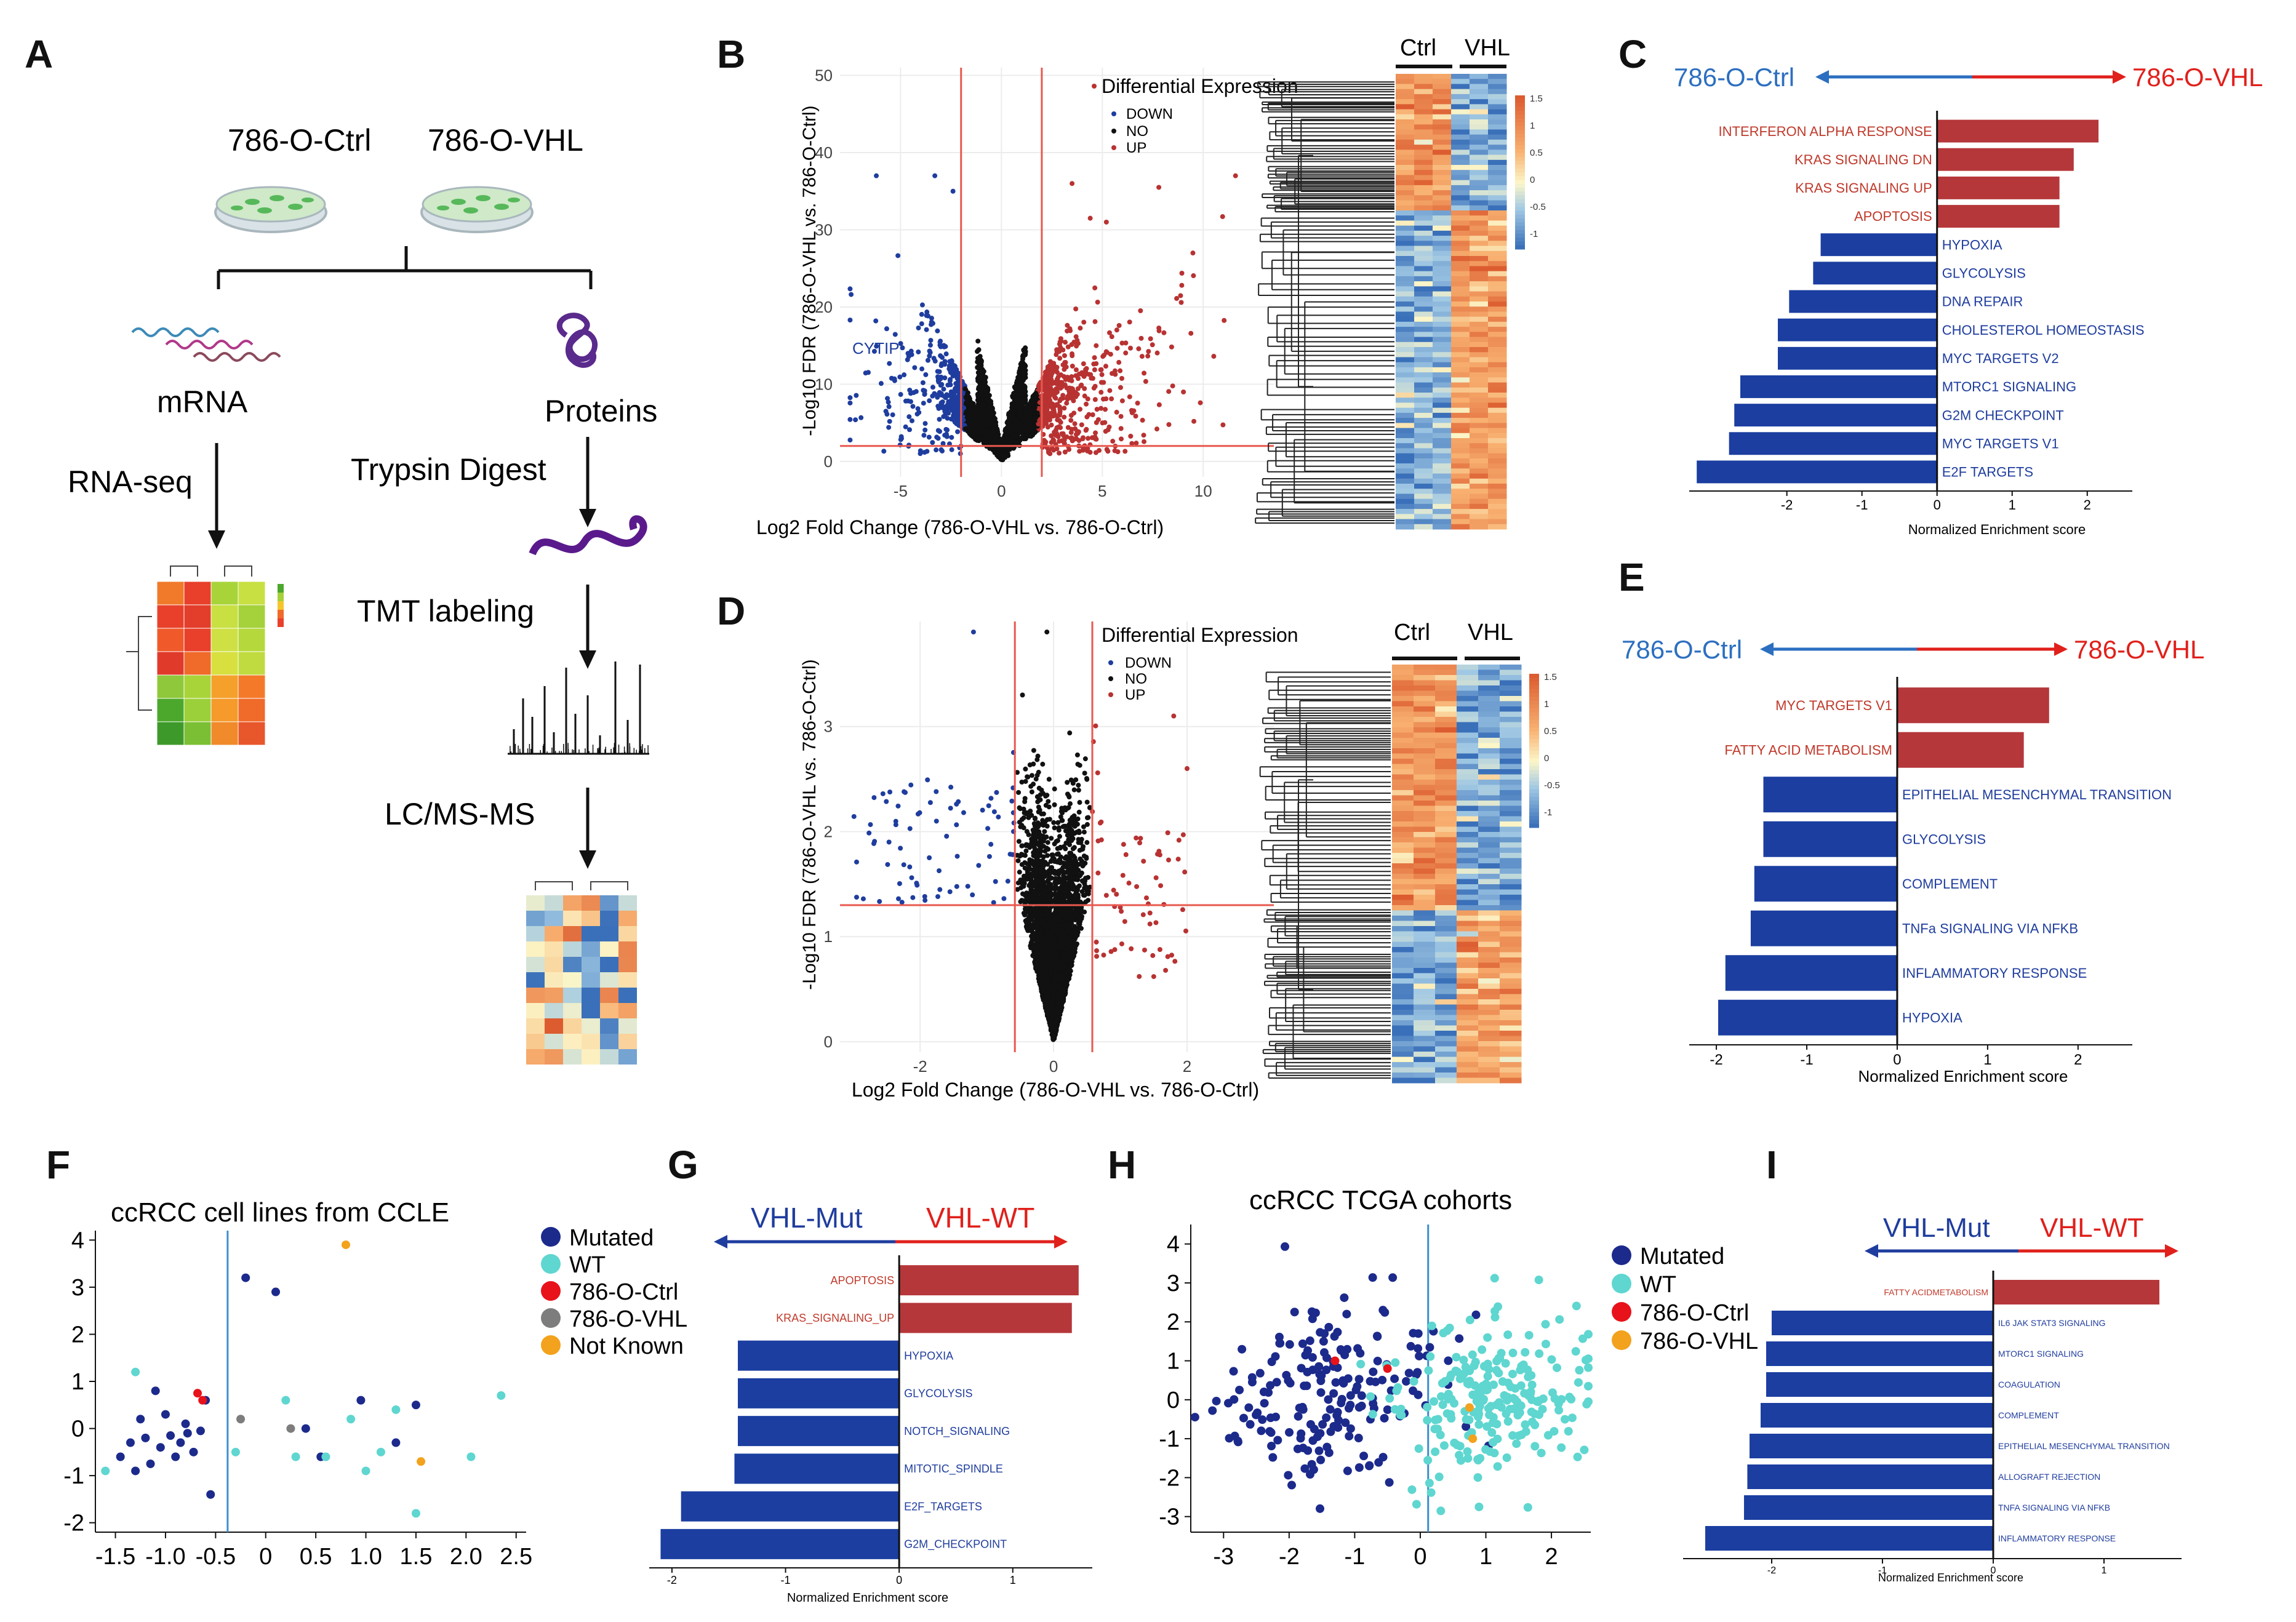 Image resolution: width=2296 pixels, height=1622 pixels. What do you see at coordinates (1984, 273) in the screenshot?
I see `bar-label: GLYCOLYSIS` at bounding box center [1984, 273].